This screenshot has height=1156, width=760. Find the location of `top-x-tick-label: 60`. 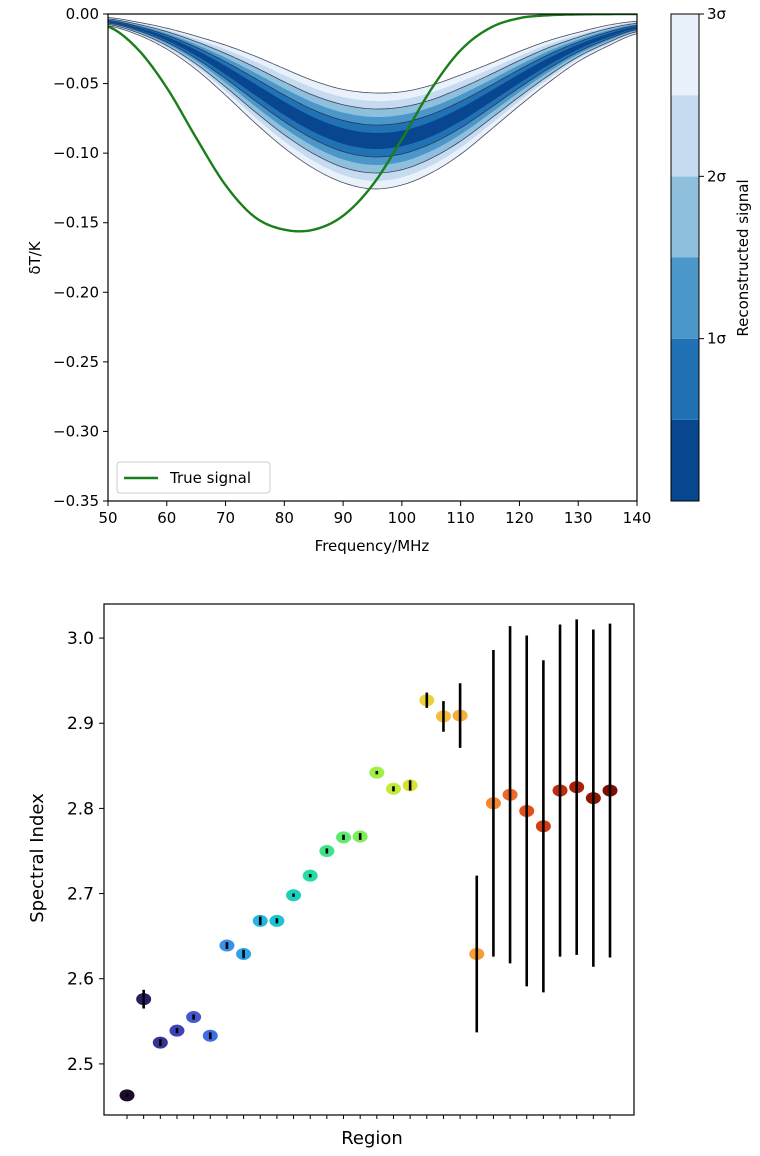

top-x-tick-label: 60 is located at coordinates (166, 518).